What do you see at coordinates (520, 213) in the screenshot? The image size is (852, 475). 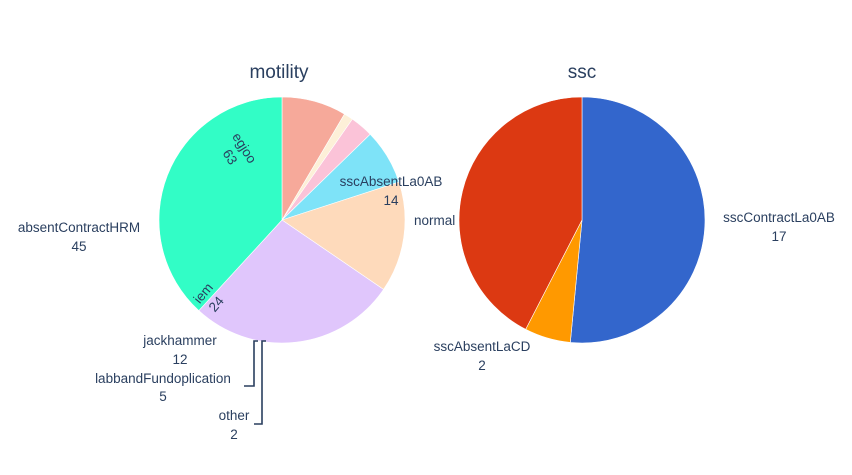 I see `pie-slice-normal` at bounding box center [520, 213].